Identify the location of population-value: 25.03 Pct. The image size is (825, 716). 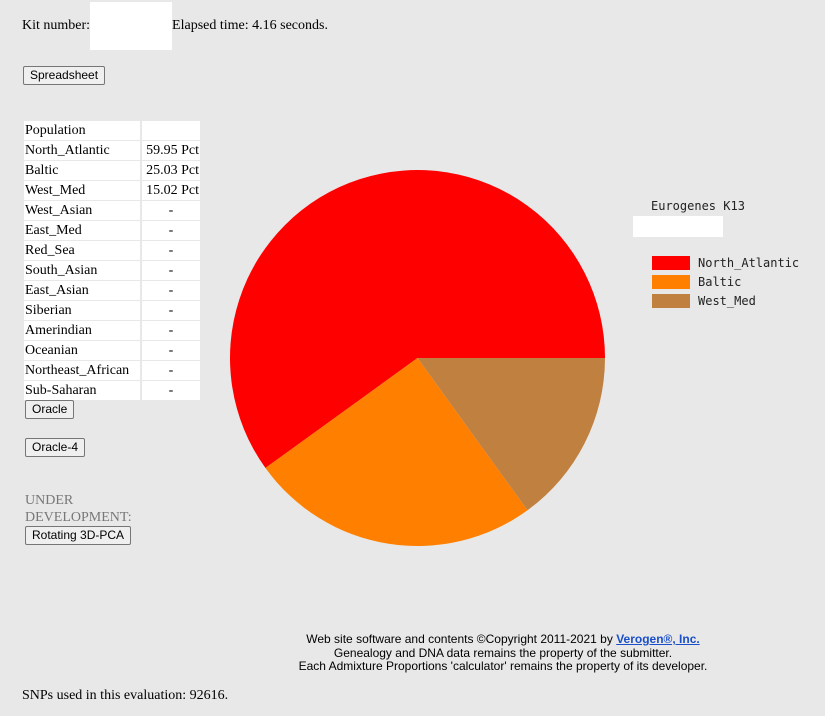
(170, 170).